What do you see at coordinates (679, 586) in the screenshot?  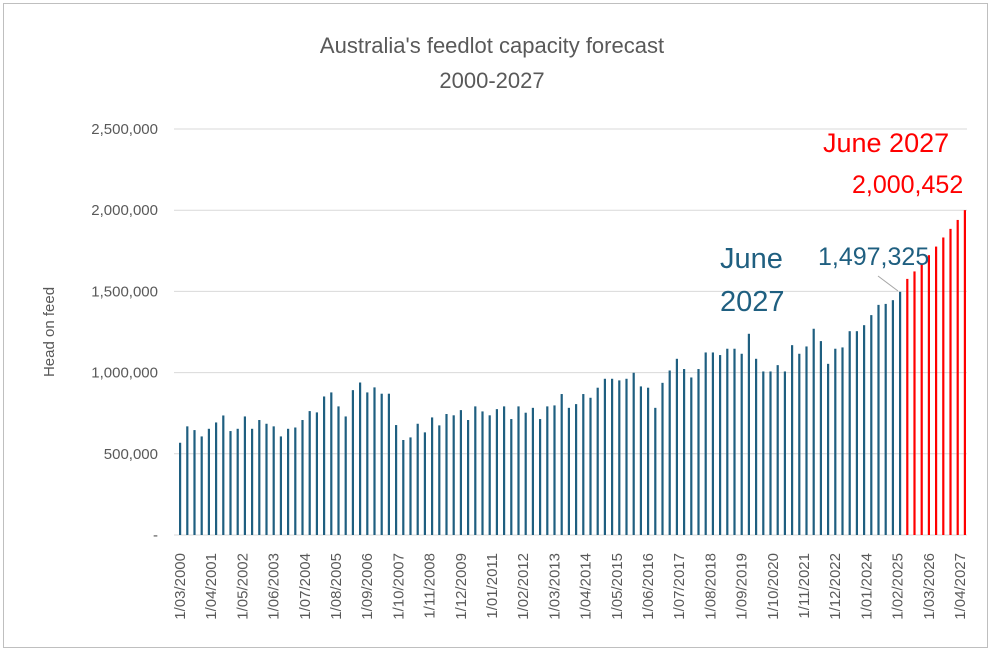 I see `x-tick-label: 1/07/2017` at bounding box center [679, 586].